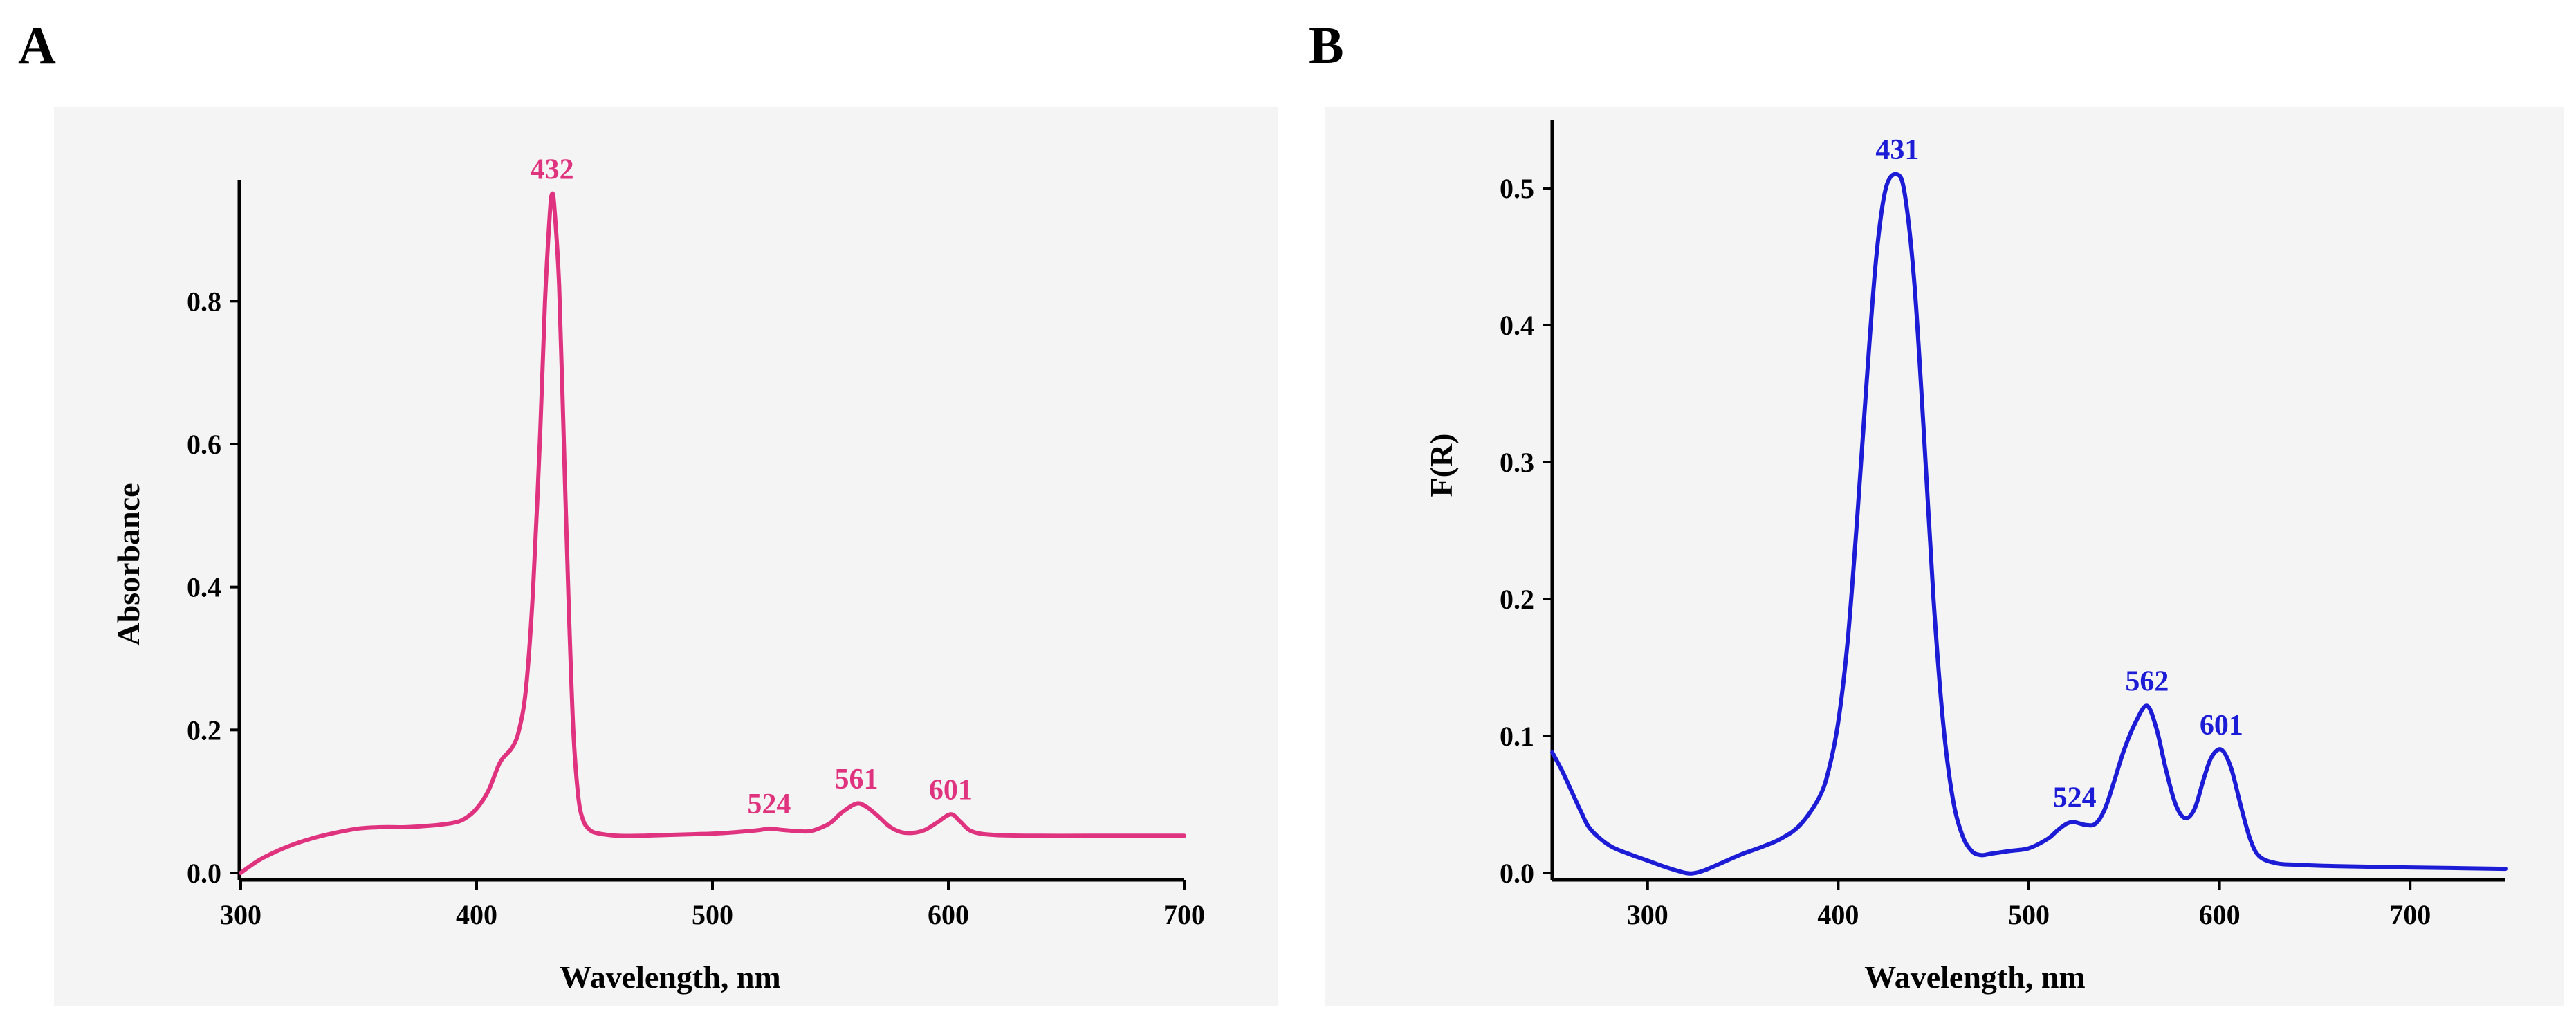 Image resolution: width=2576 pixels, height=1032 pixels. Describe the element at coordinates (1184, 914) in the screenshot. I see `a-x-tick-label: 700` at that location.